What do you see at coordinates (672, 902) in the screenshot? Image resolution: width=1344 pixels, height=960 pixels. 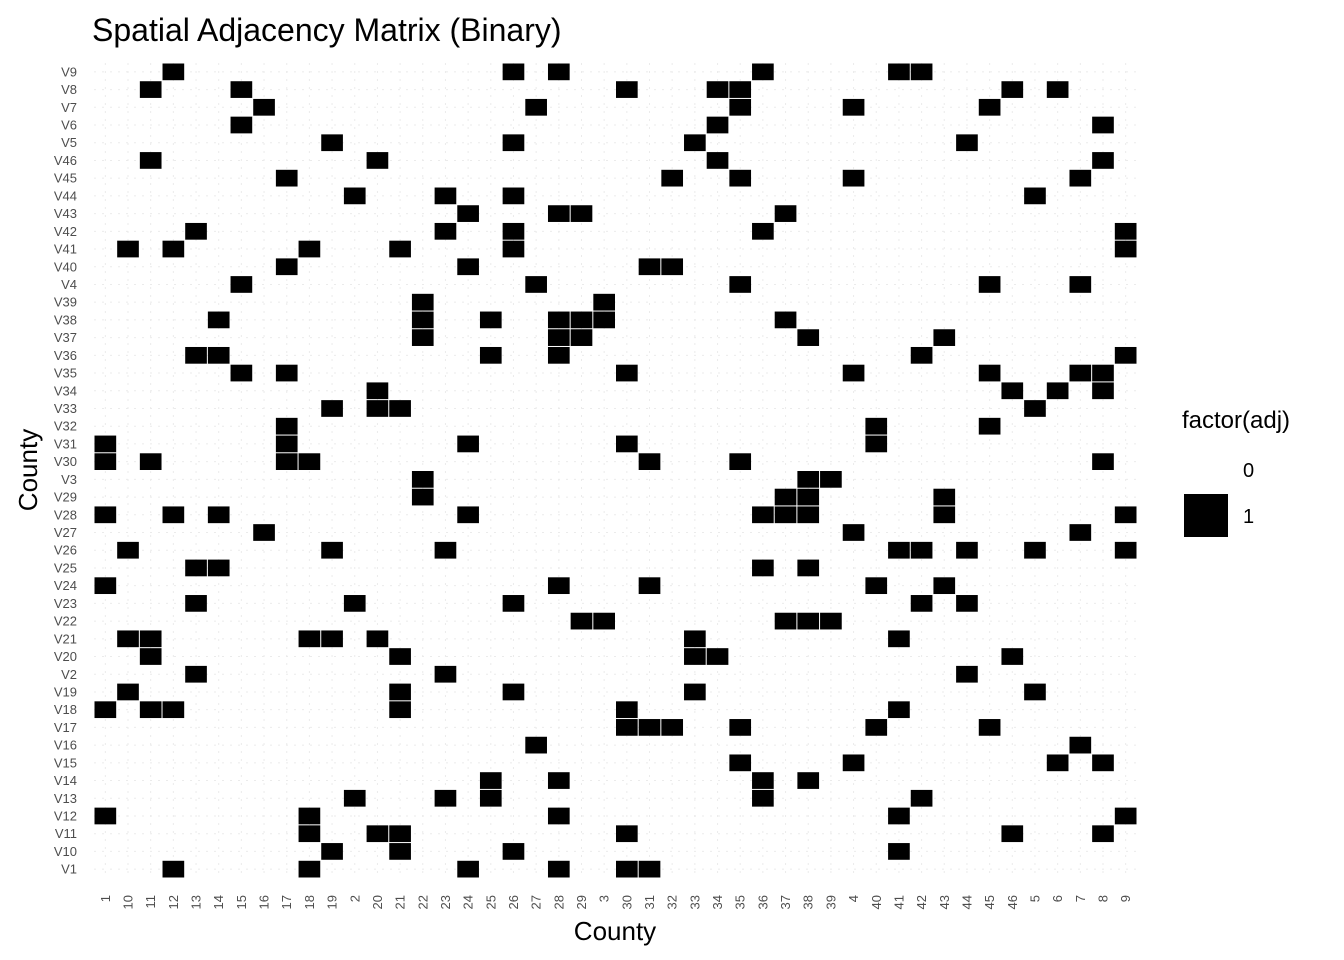 I see `x-tick-label: 32` at bounding box center [672, 902].